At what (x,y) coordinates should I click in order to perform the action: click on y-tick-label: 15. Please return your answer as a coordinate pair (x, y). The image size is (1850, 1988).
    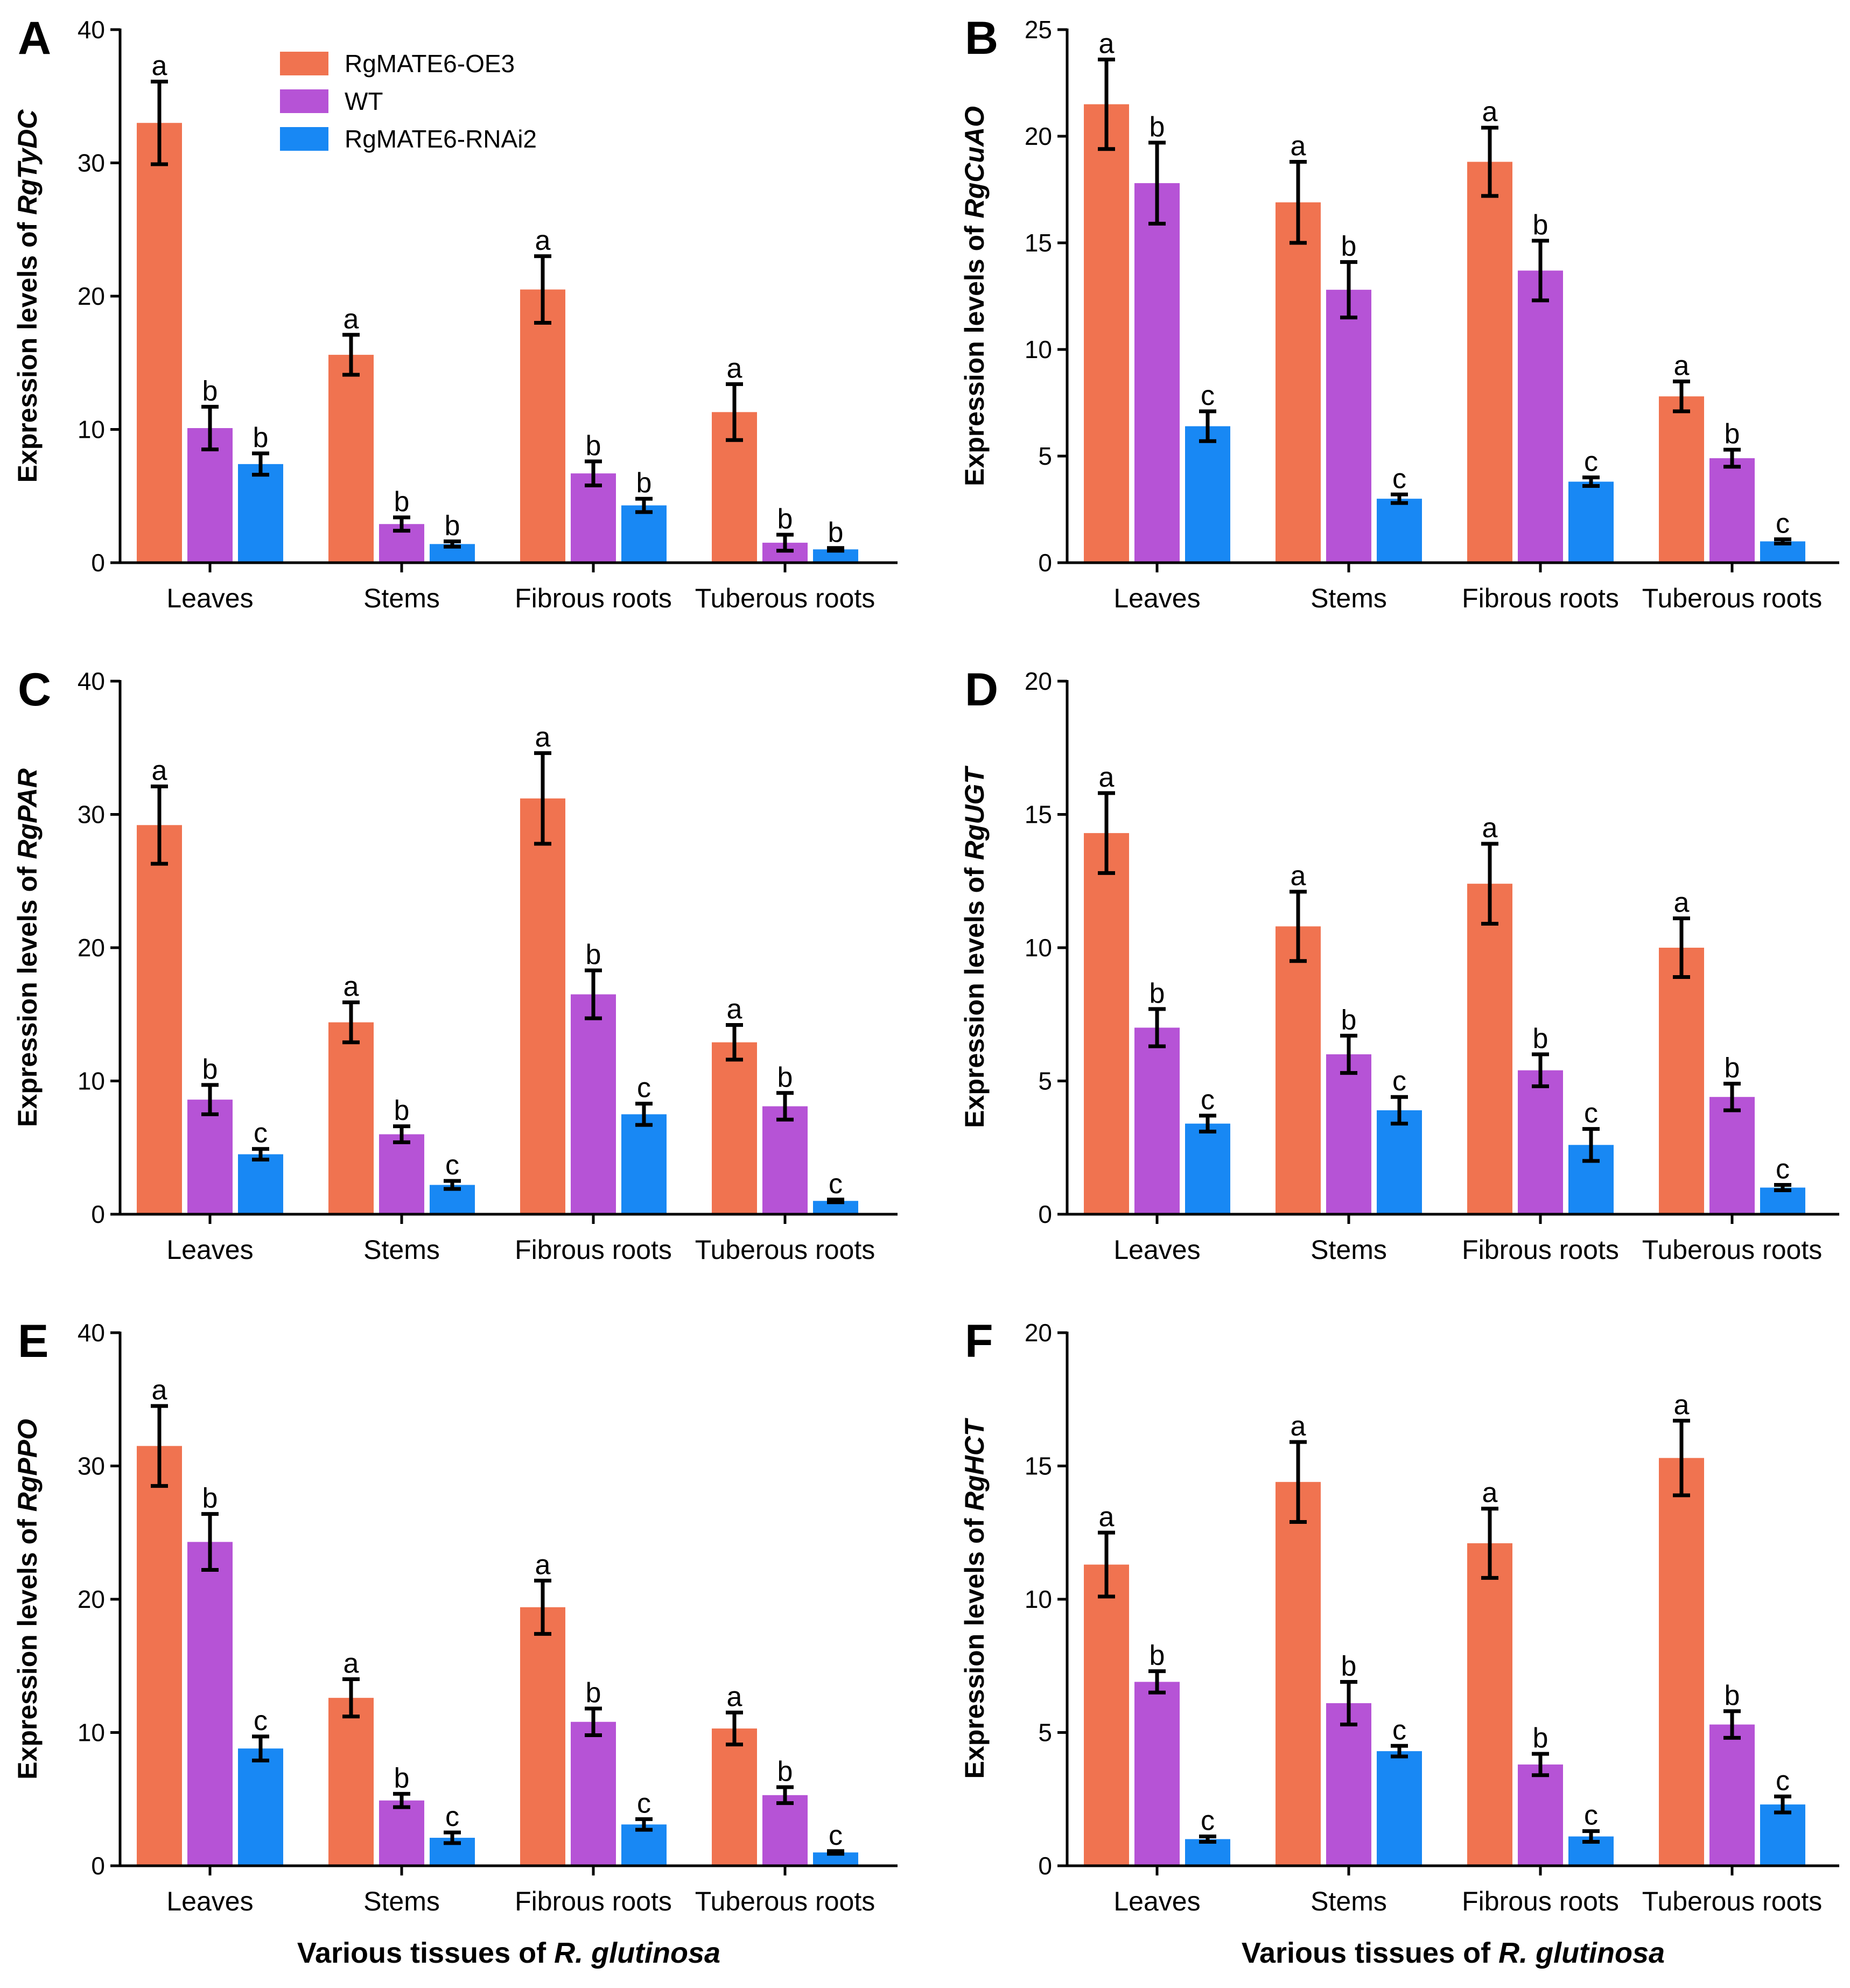
    Looking at the image, I should click on (1038, 243).